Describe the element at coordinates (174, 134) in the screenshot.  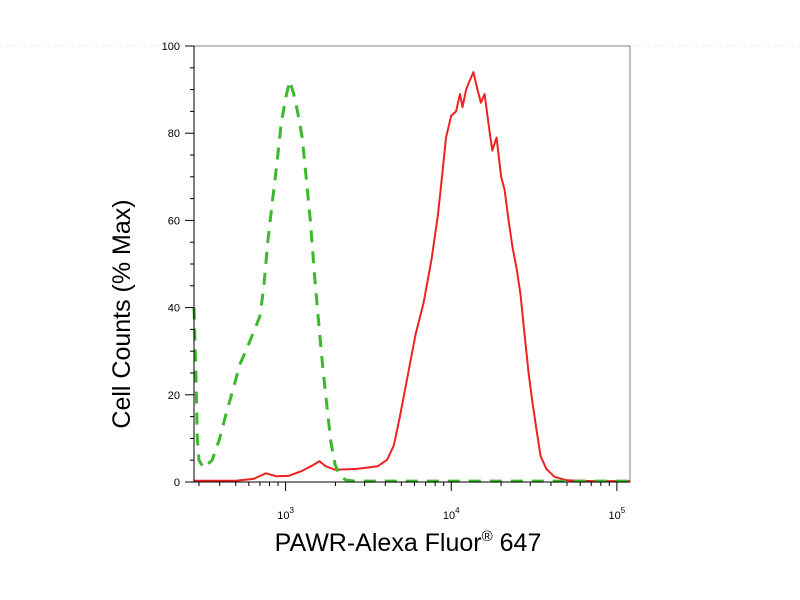
I see `y-tick-label: 80` at that location.